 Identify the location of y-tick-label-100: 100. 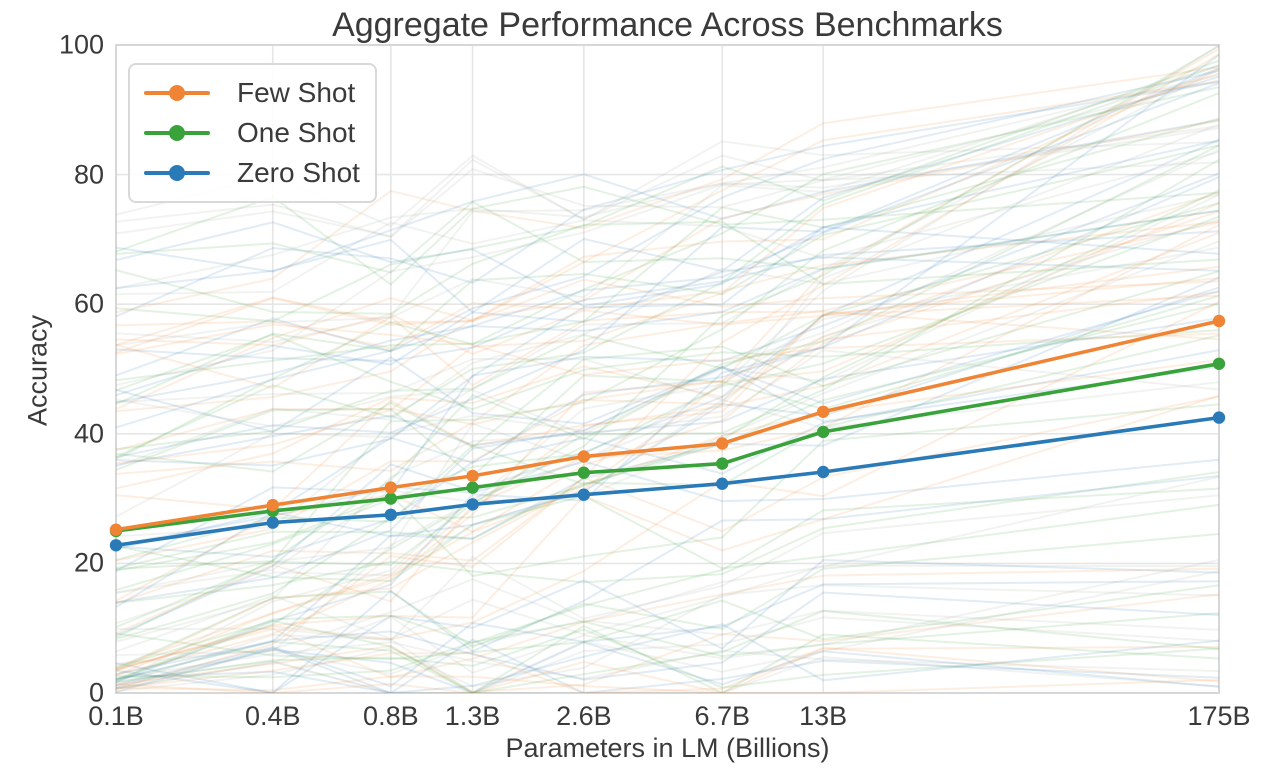
(81, 44).